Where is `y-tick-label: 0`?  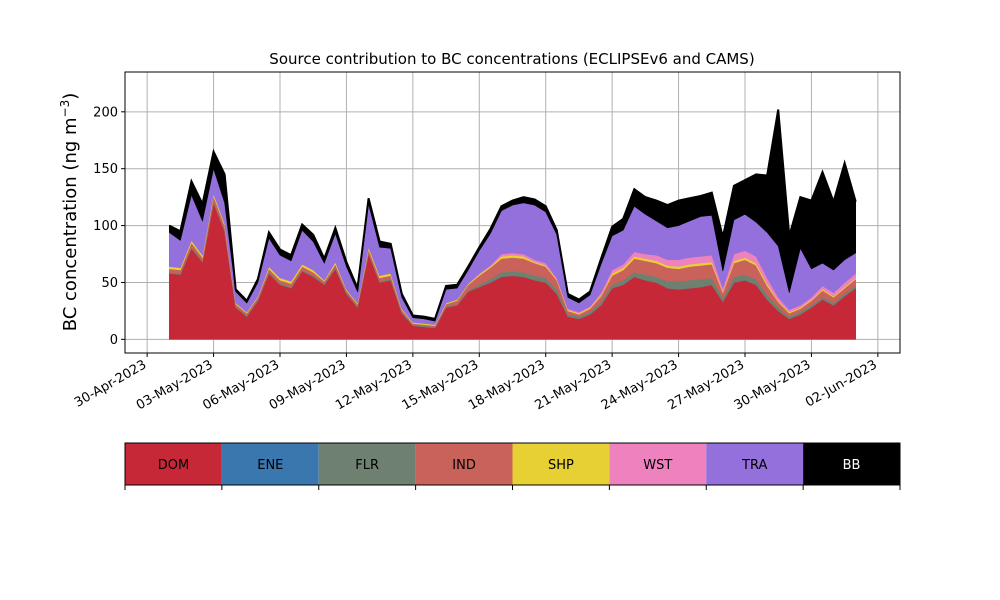
y-tick-label: 0 is located at coordinates (114, 340).